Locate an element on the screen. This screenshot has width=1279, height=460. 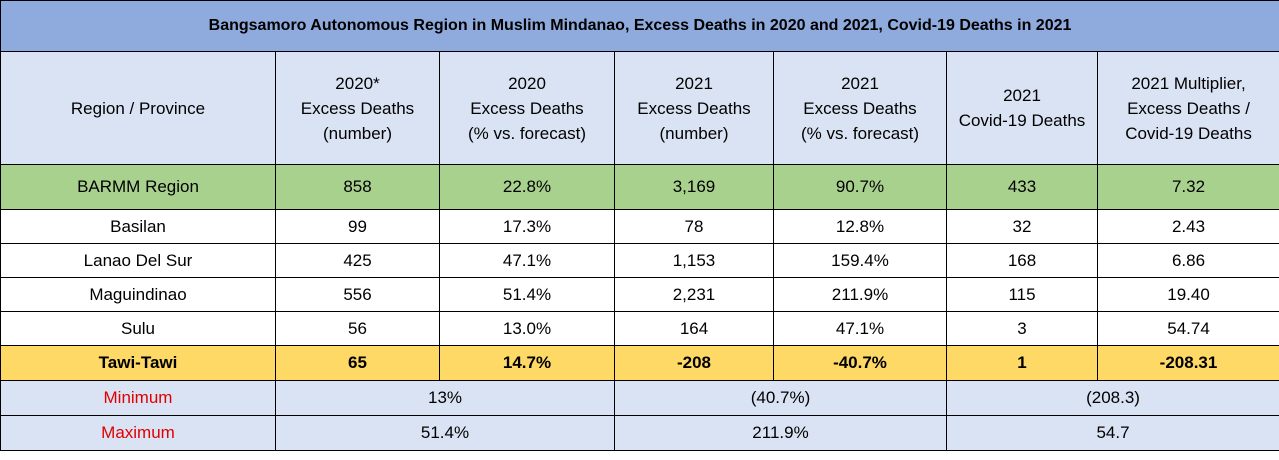
maximum-row: Maximum 51.4% 211.9% 54.7 is located at coordinates (639, 433).